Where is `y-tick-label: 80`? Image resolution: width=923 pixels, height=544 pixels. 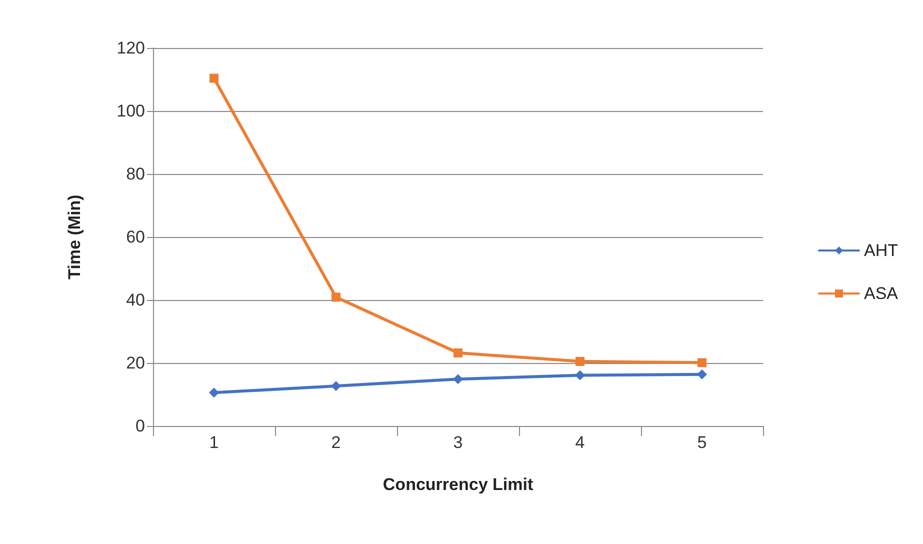
y-tick-label: 80 is located at coordinates (135, 174).